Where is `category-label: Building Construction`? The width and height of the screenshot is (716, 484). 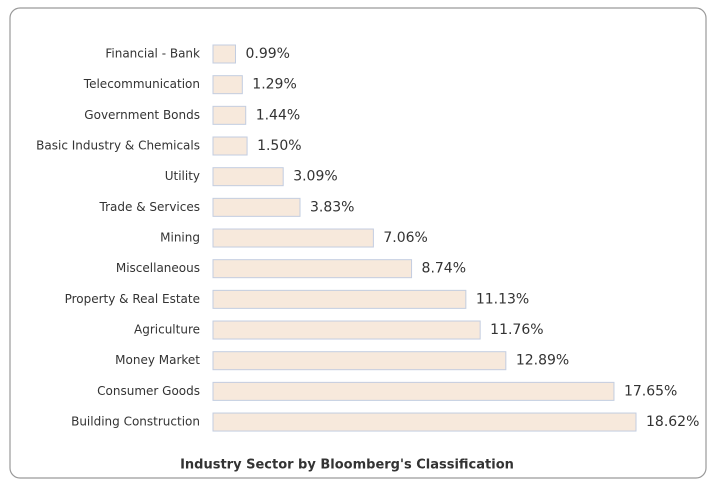 category-label: Building Construction is located at coordinates (135, 422).